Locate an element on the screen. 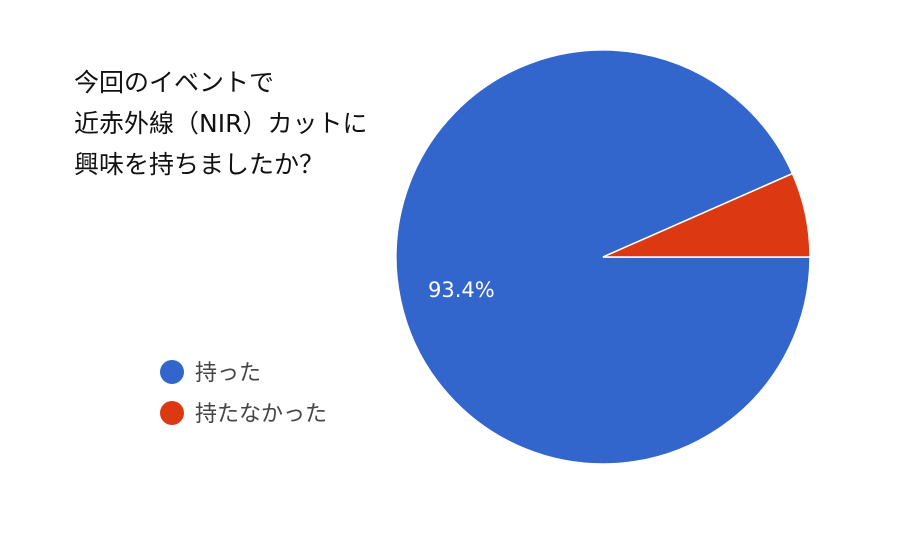 The width and height of the screenshot is (901, 549). chart-title: 今回のイベントで 近赤外線（NIR）カットに 興味を持ちましたか？ is located at coordinates (220, 123).